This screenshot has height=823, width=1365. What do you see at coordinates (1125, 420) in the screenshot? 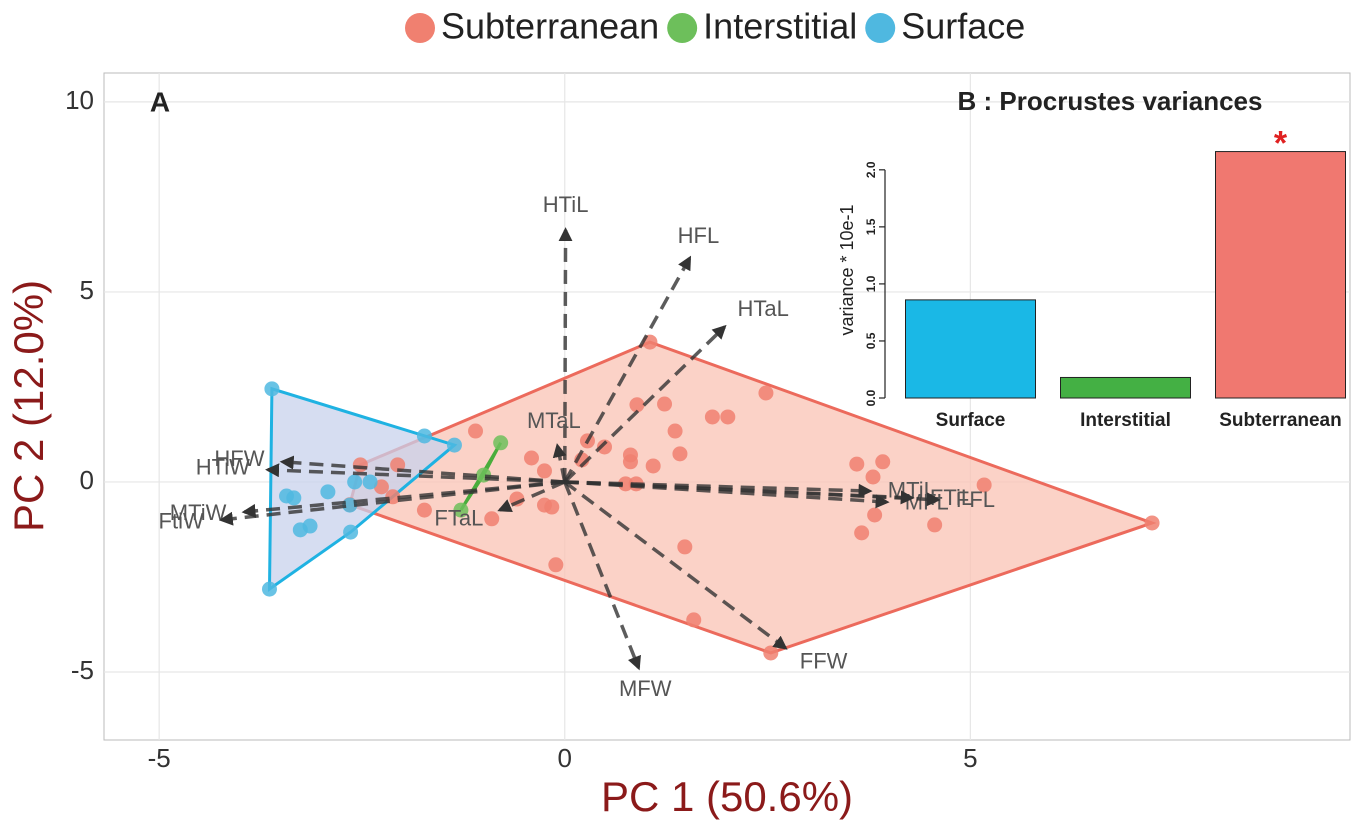
I see `bar-label: Interstitial` at bounding box center [1125, 420].